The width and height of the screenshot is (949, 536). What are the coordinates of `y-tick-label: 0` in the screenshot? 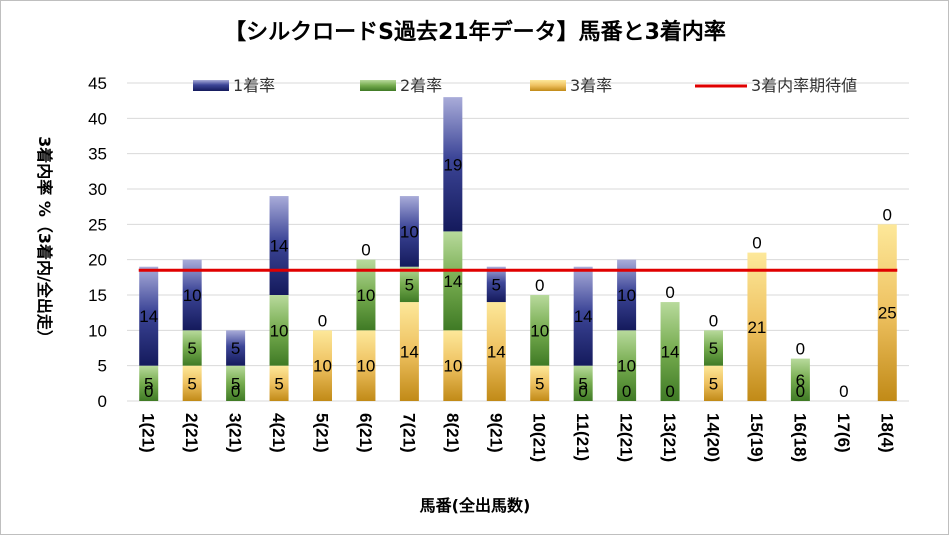 It's located at (102, 401).